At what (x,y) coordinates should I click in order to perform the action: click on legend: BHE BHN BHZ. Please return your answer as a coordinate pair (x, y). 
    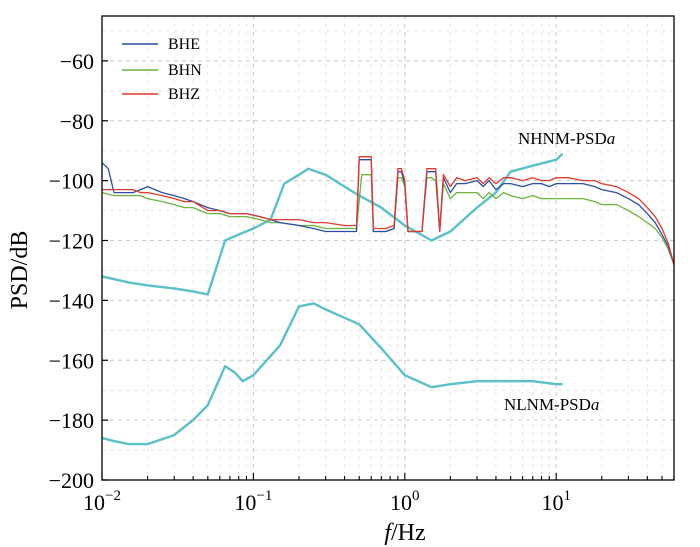
    Looking at the image, I should click on (162, 69).